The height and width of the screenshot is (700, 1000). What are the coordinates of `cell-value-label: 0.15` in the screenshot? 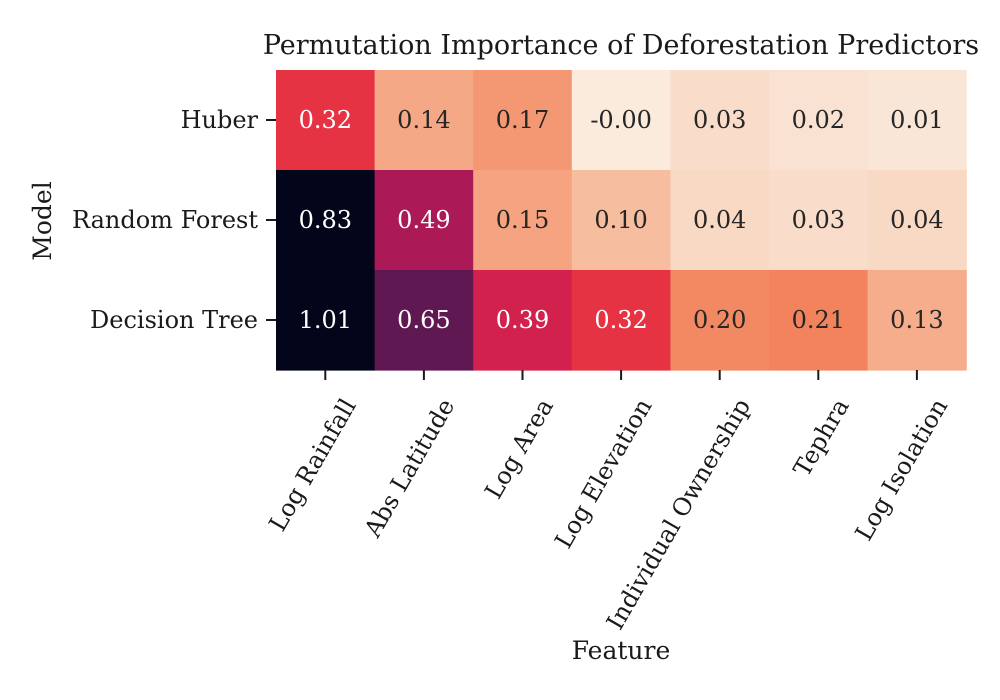 It's located at (522, 220).